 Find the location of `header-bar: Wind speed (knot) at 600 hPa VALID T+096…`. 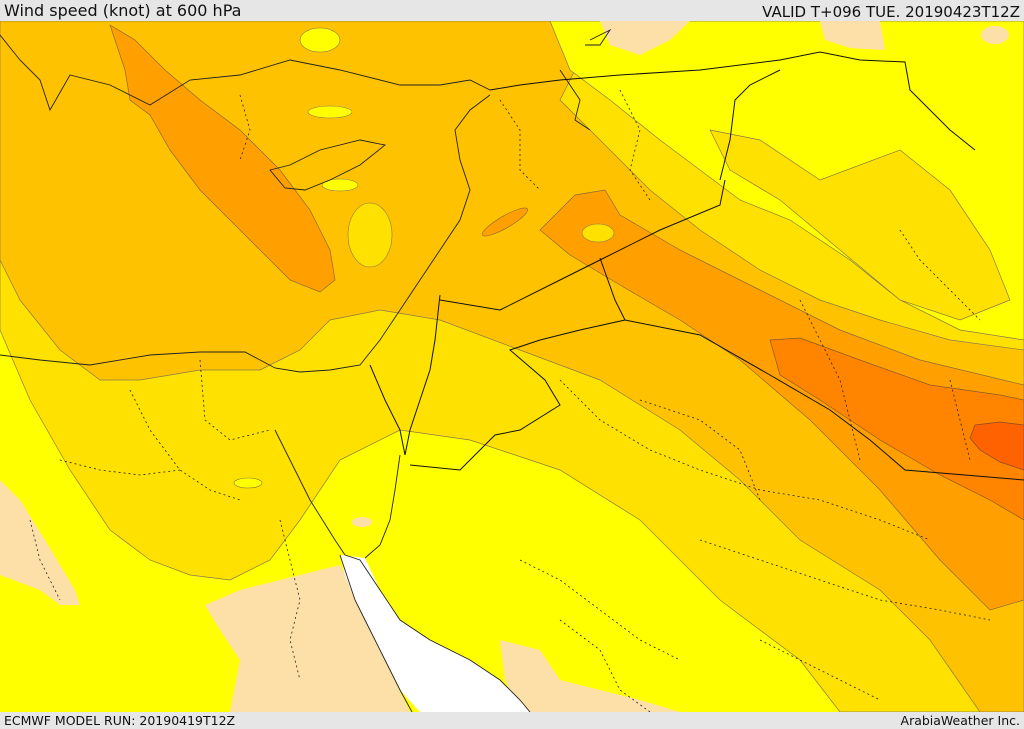

header-bar: Wind speed (knot) at 600 hPa VALID T+096… is located at coordinates (512, 10).